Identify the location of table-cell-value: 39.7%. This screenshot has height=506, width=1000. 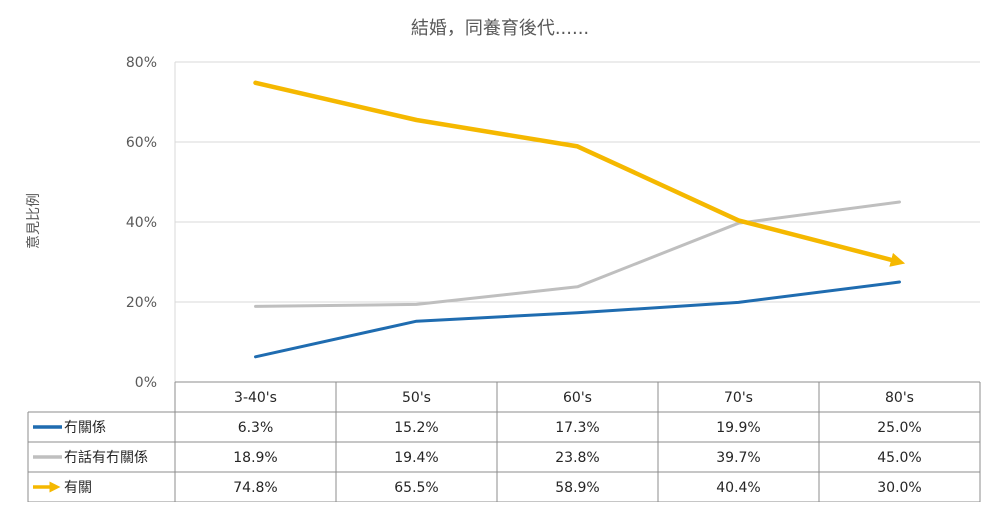
(738, 458).